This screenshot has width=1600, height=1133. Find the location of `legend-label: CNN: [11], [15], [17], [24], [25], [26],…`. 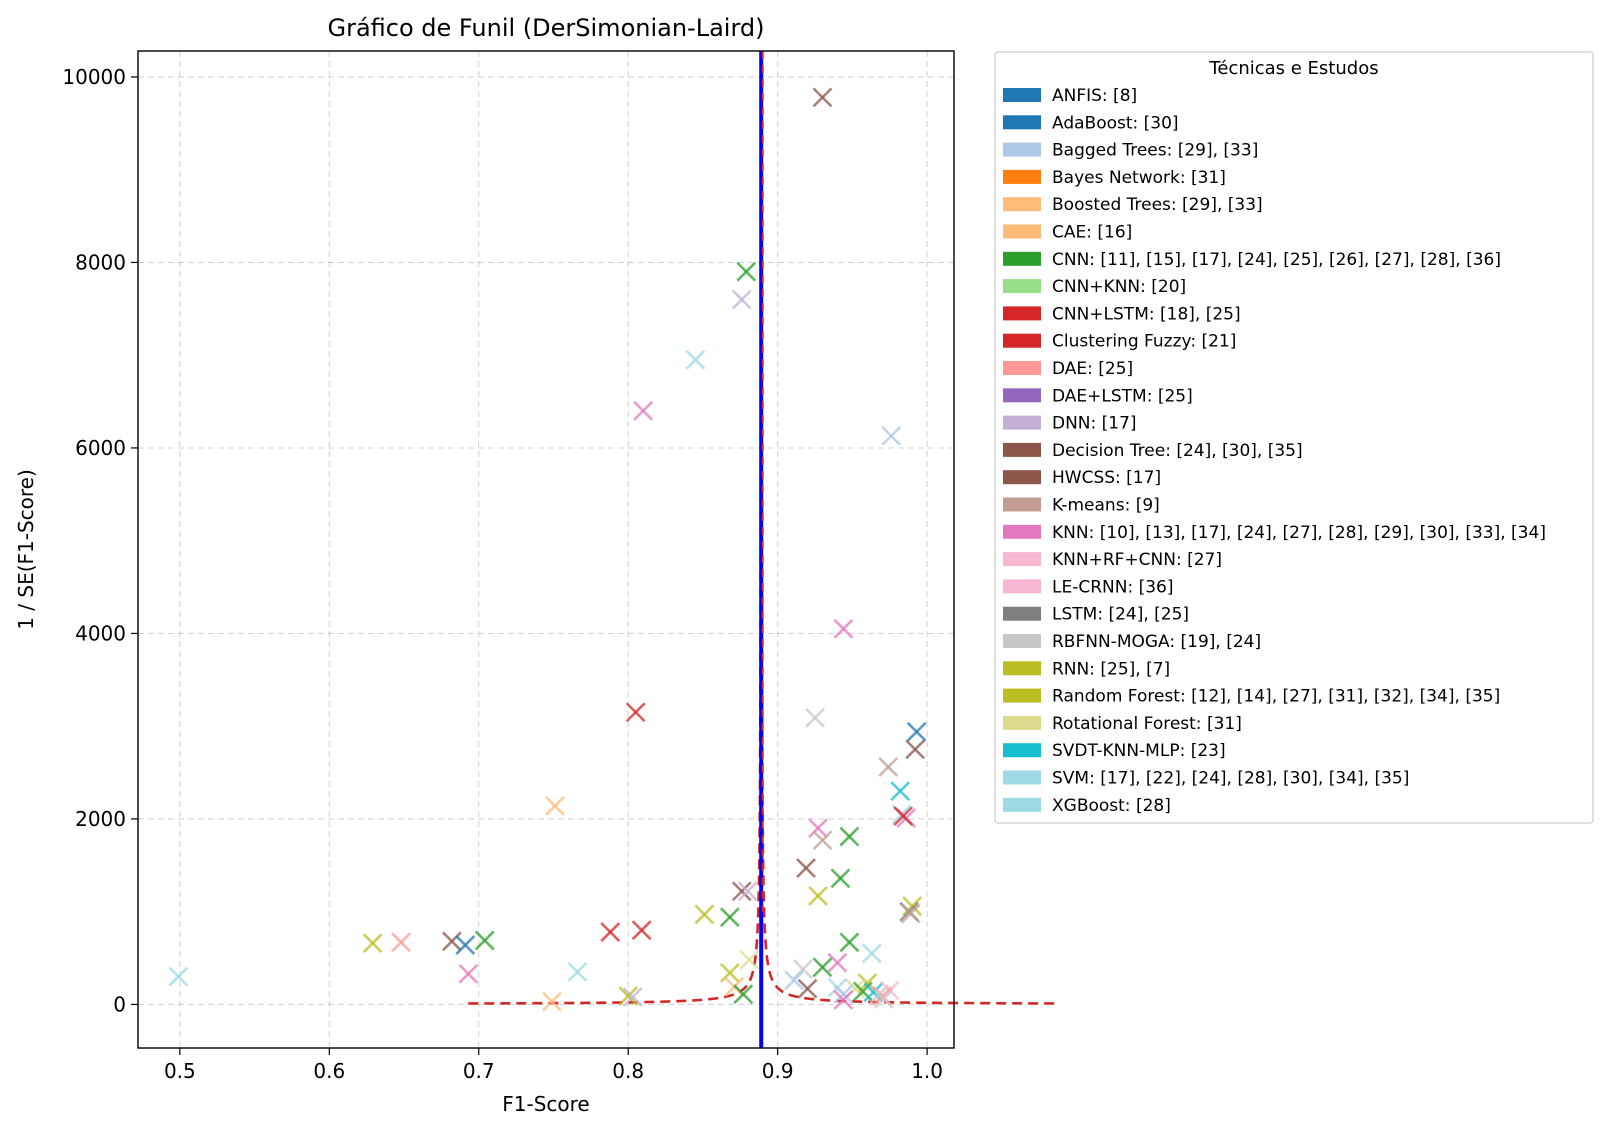

legend-label: CNN: [11], [15], [17], [24], [25], [26],… is located at coordinates (1276, 260).